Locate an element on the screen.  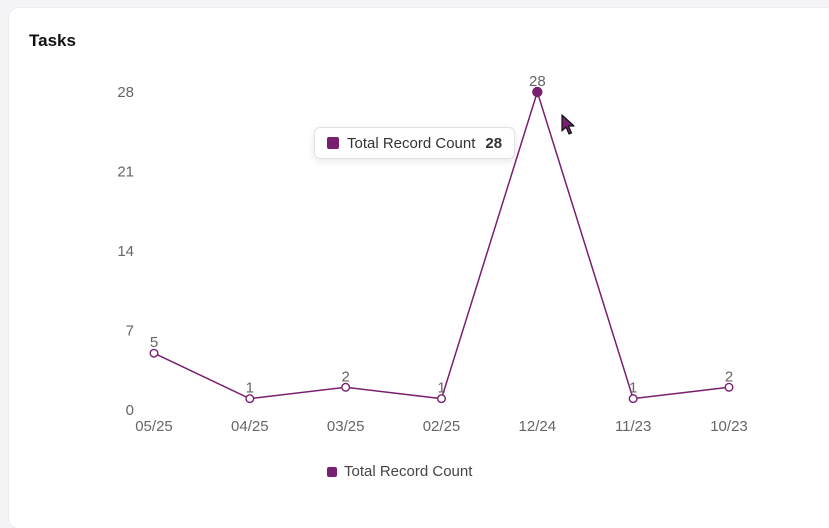
tooltip-label: Total Record Count is located at coordinates (411, 143).